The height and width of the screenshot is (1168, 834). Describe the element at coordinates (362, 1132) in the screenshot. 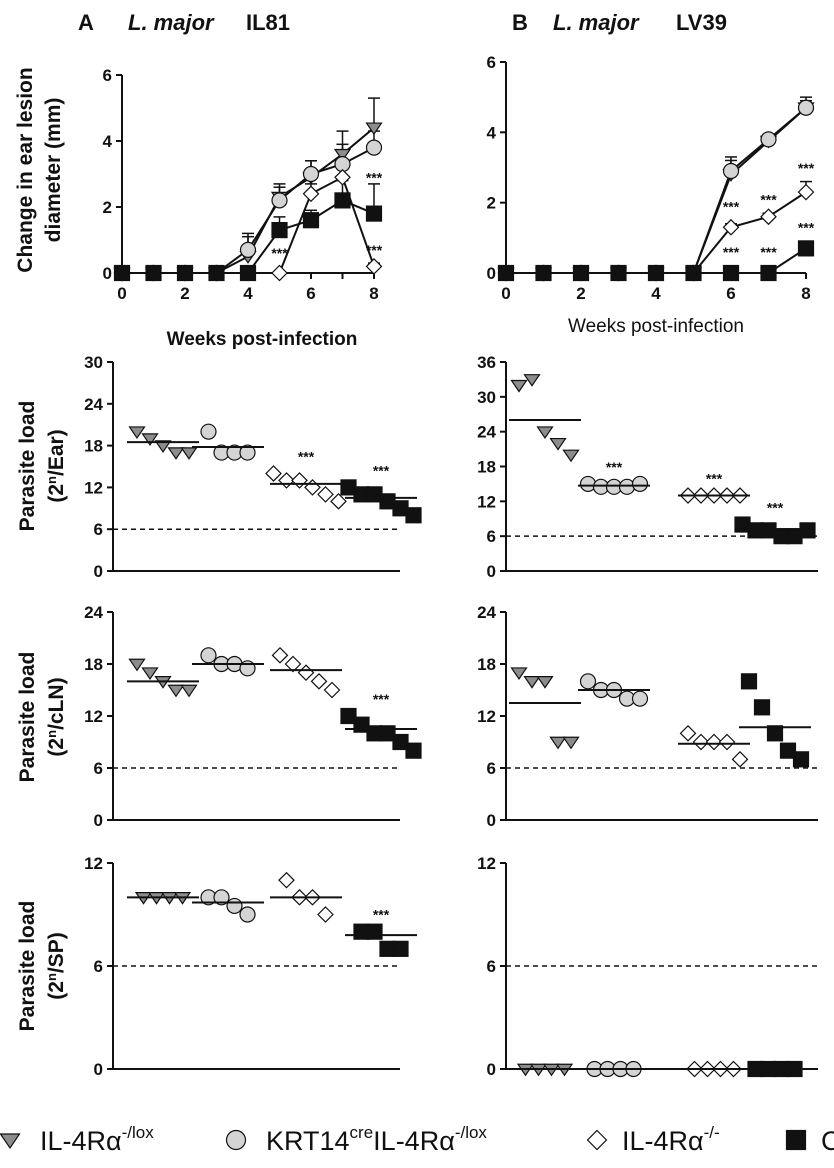

I see `legend-label-sup: cre` at that location.